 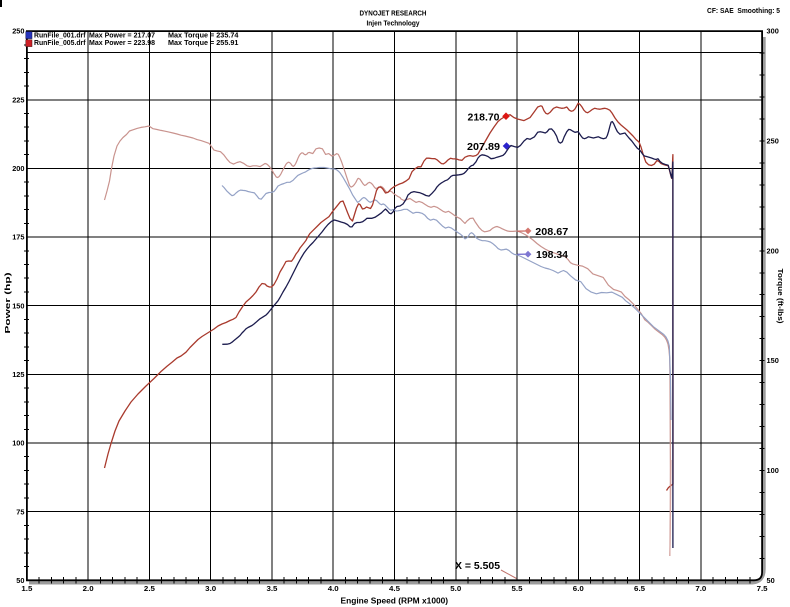 I want to click on svg-text: 5.5, so click(x=517, y=588).